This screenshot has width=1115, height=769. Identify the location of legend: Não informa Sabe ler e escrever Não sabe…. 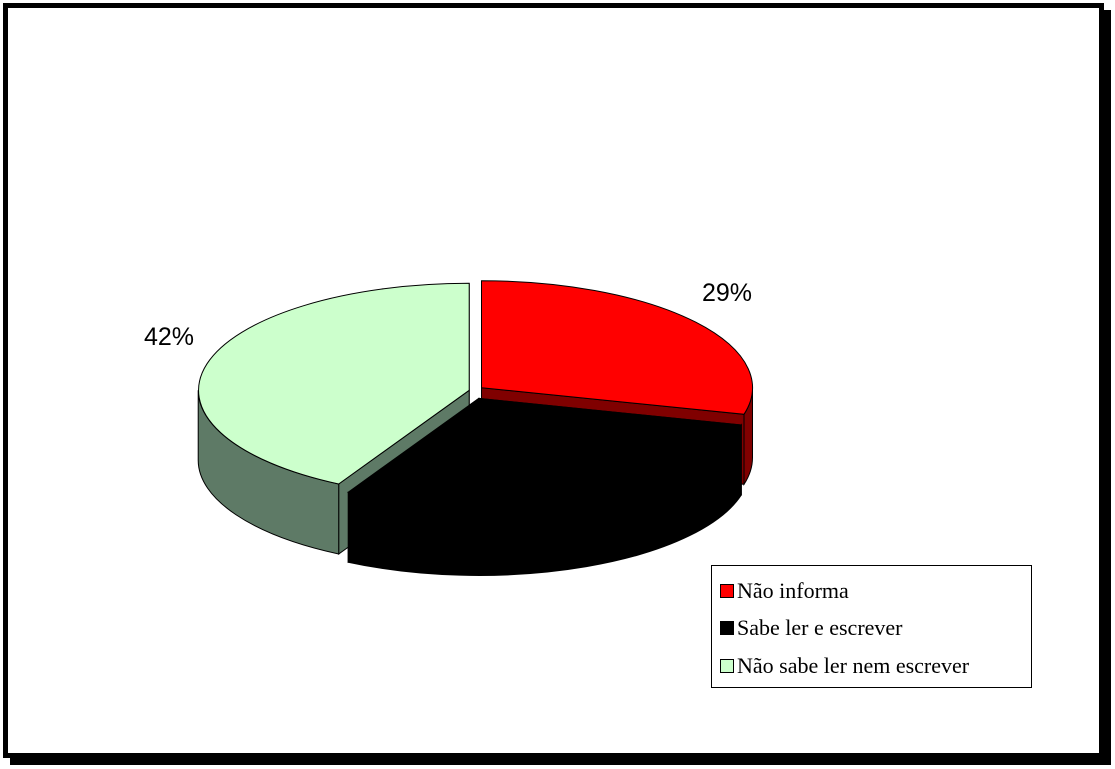
(871, 626).